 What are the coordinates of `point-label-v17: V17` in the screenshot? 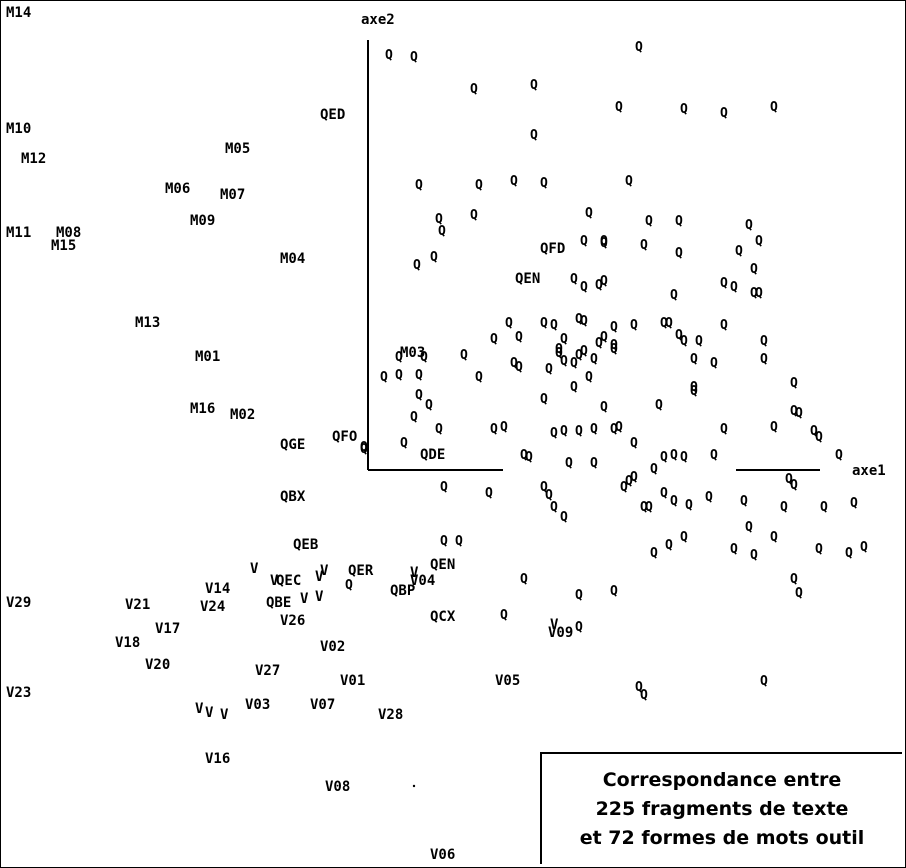 It's located at (167, 629).